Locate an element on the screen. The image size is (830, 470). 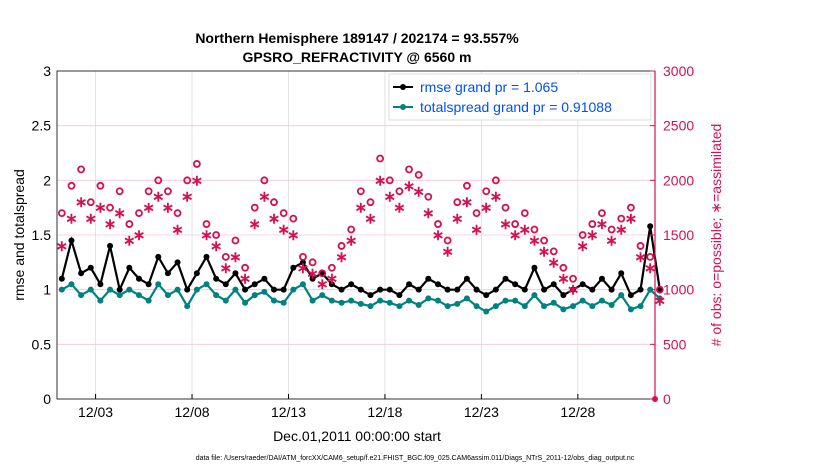
y-tick-label: 3 is located at coordinates (47, 71).